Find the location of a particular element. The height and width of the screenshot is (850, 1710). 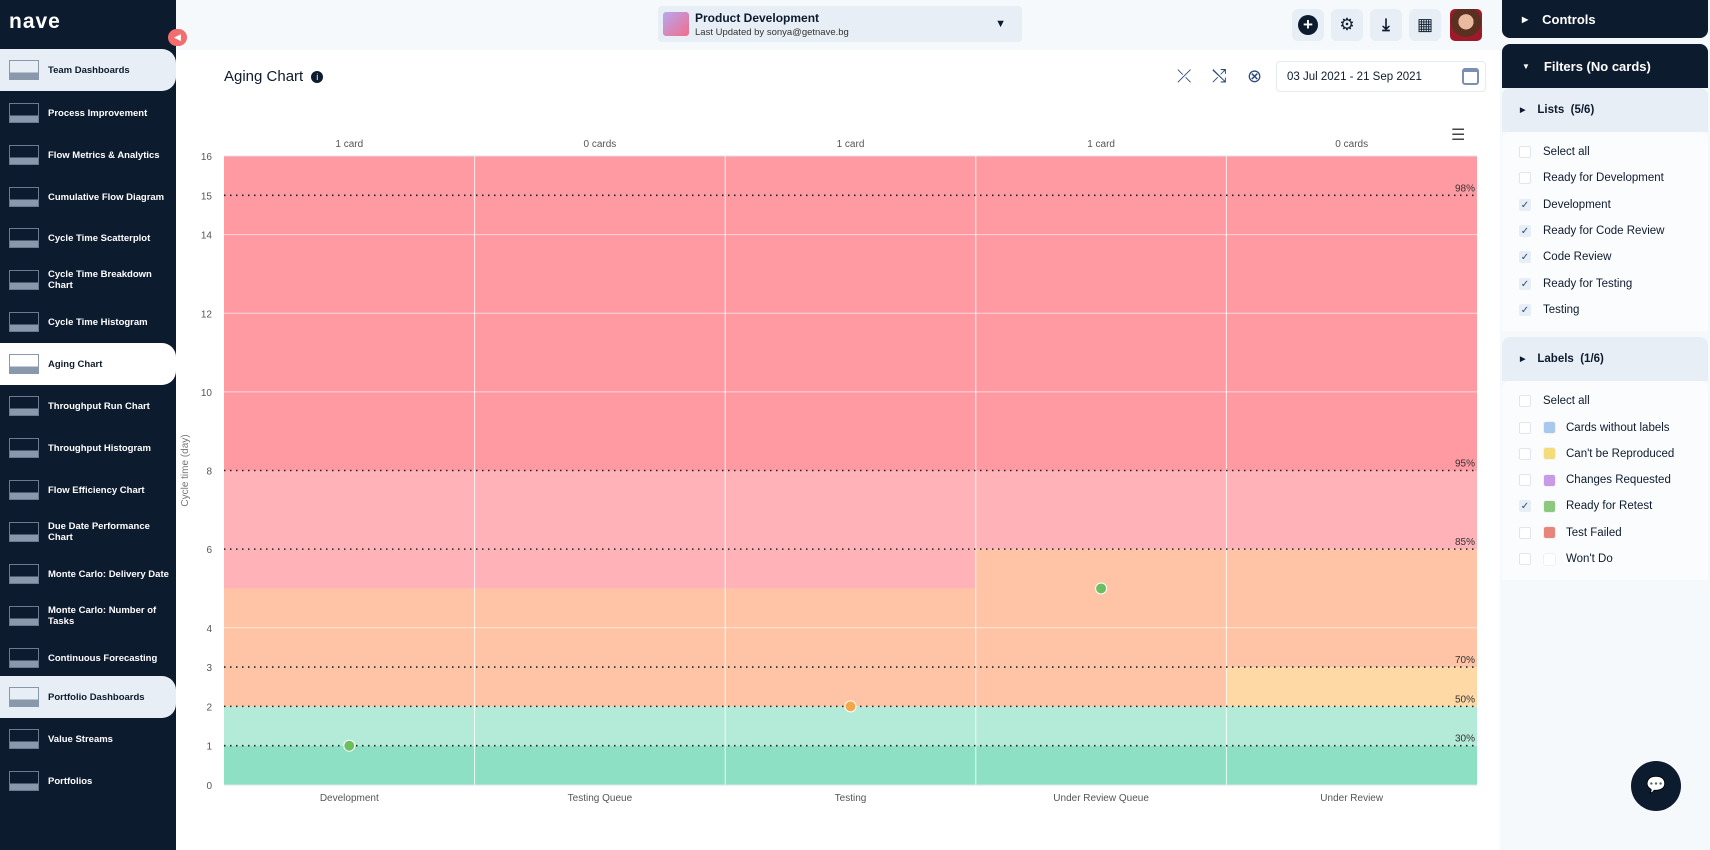

chat-button: 💬 is located at coordinates (1656, 786).